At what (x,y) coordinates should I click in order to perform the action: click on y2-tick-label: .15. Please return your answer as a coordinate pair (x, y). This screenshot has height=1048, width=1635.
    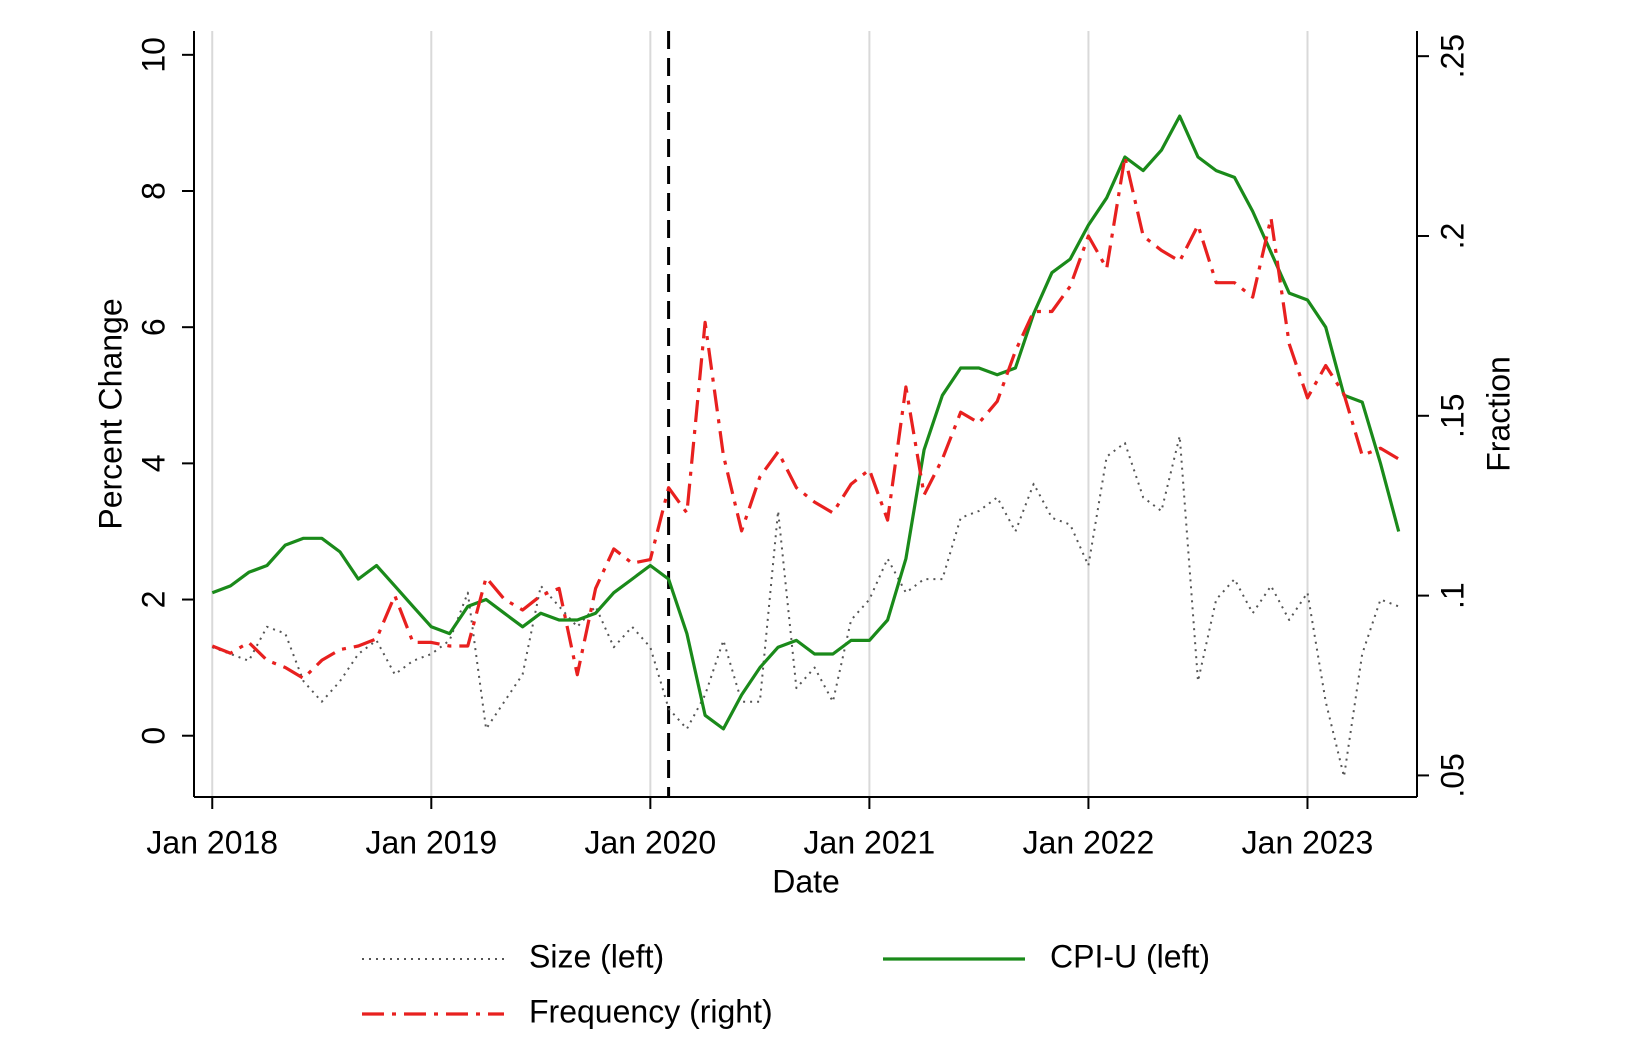
    Looking at the image, I should click on (1452, 416).